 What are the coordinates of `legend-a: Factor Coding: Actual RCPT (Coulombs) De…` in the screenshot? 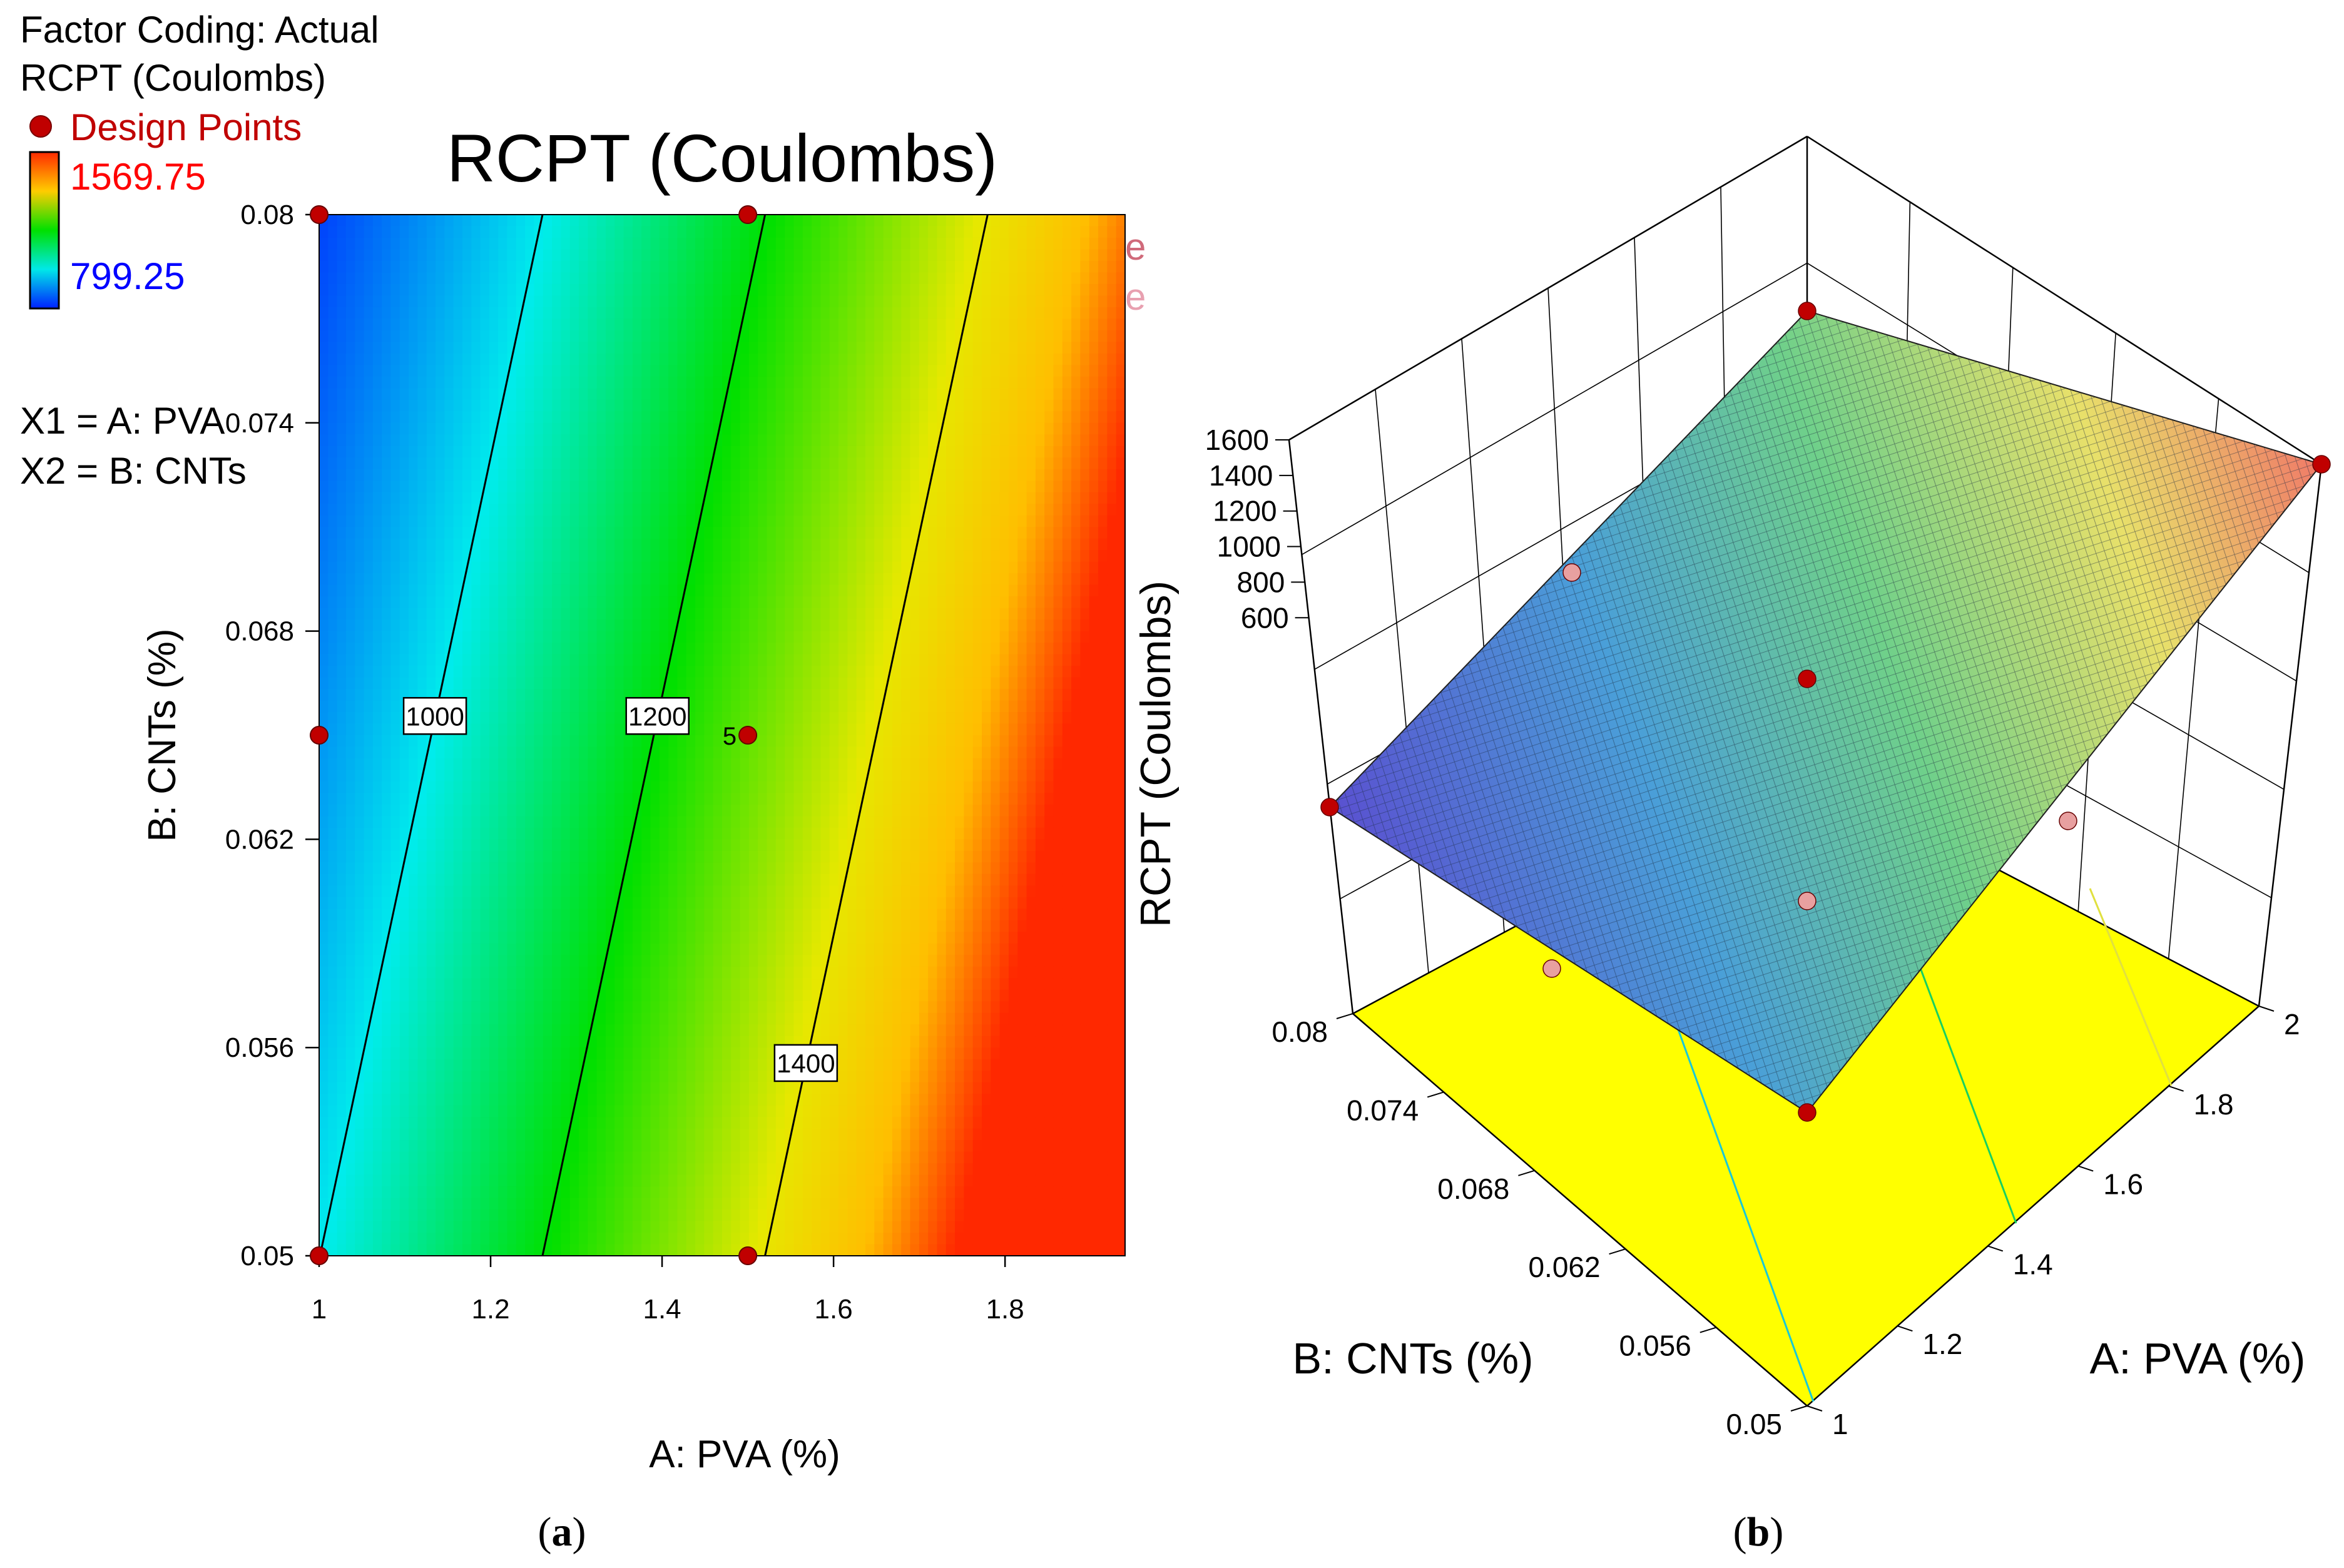 It's located at (200, 251).